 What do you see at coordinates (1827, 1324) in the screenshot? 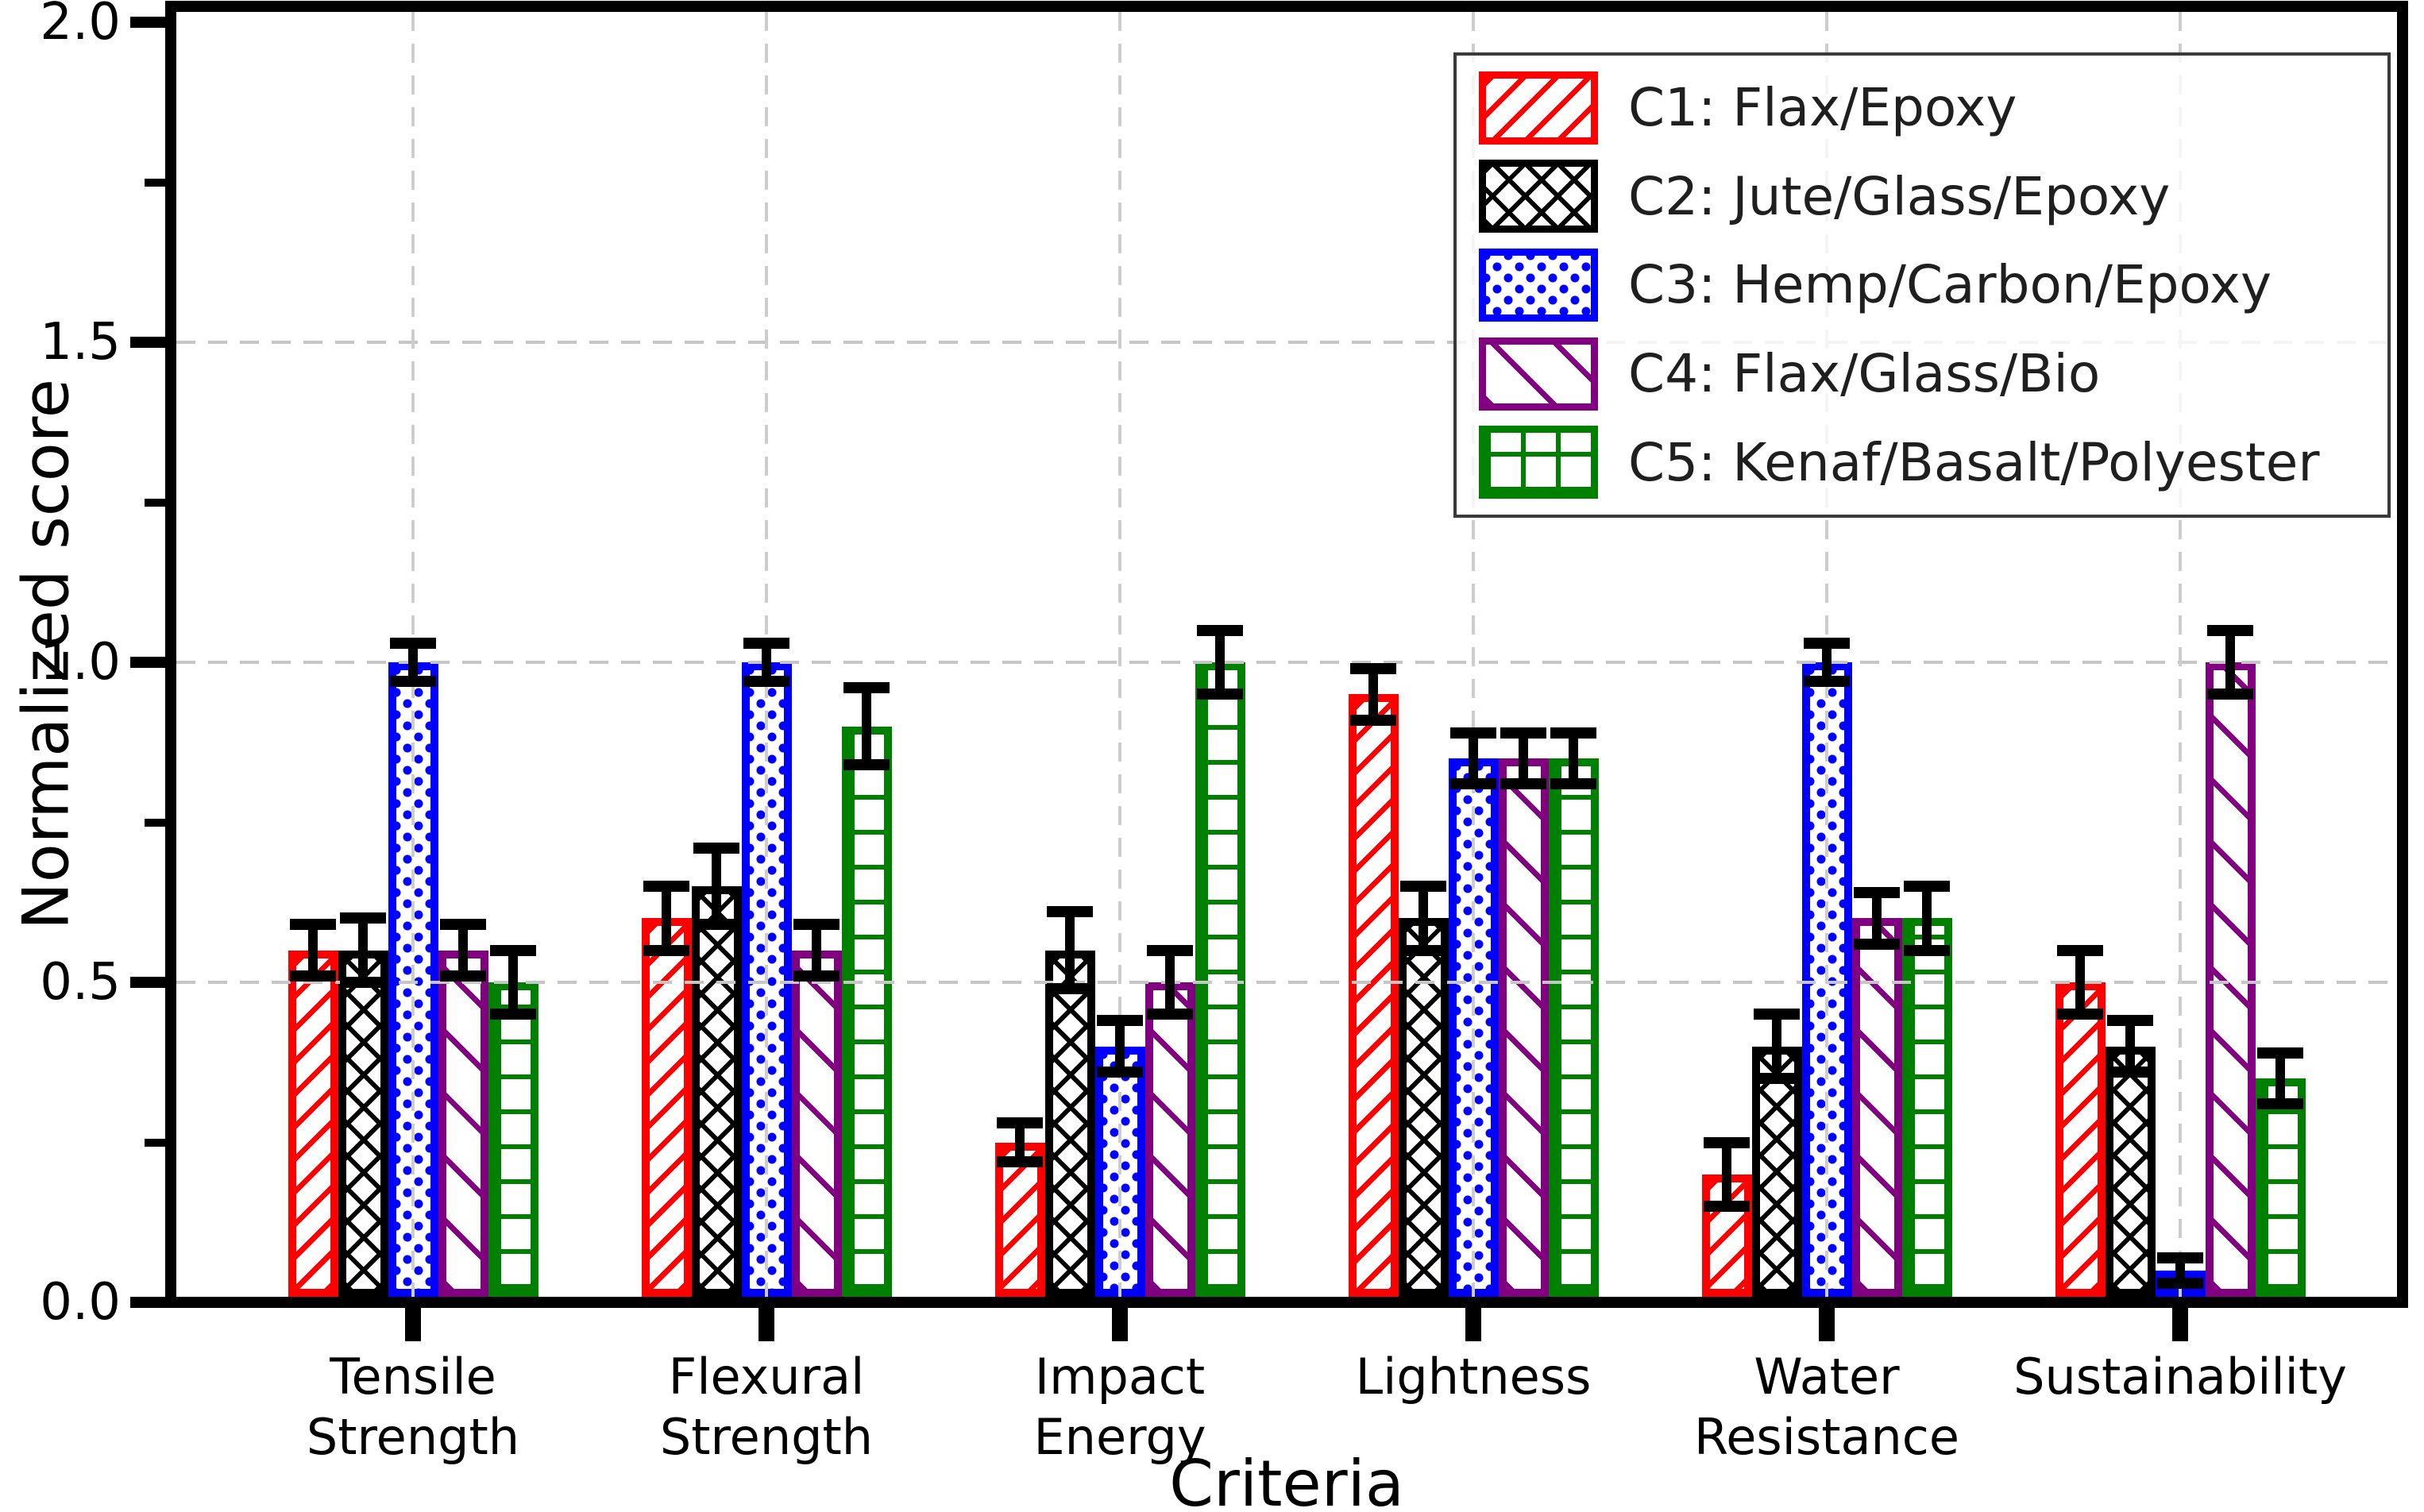
I see `x-tick-water-resistance` at bounding box center [1827, 1324].